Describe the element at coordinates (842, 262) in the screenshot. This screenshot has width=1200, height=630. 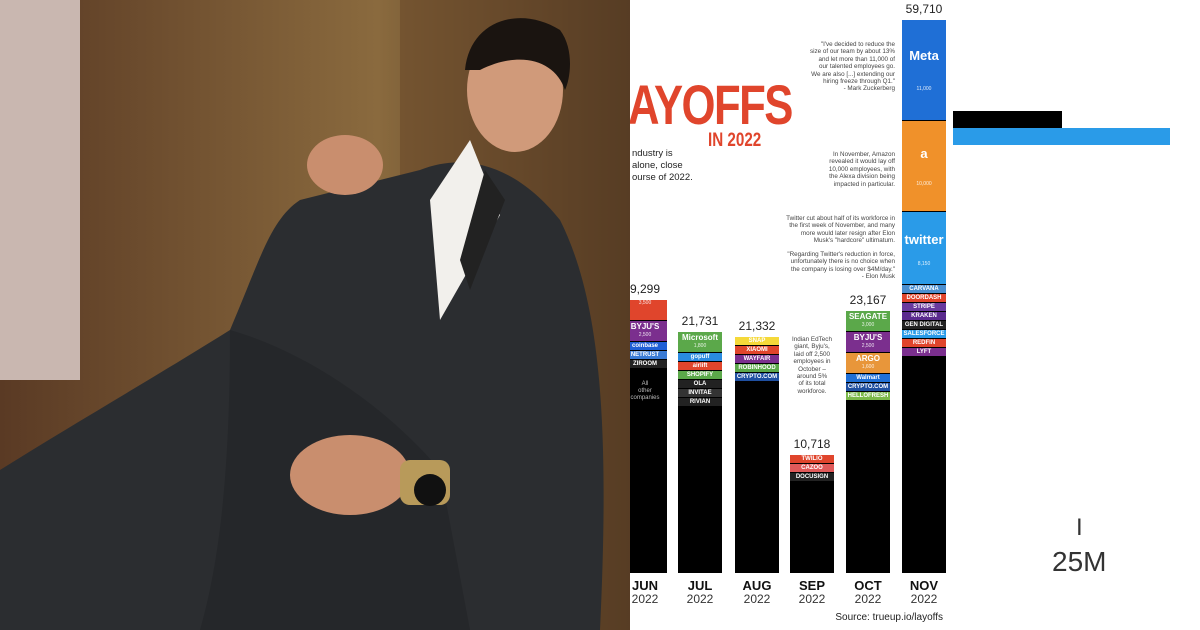
I see `annotation-line: unfortunately there is no choice when` at that location.